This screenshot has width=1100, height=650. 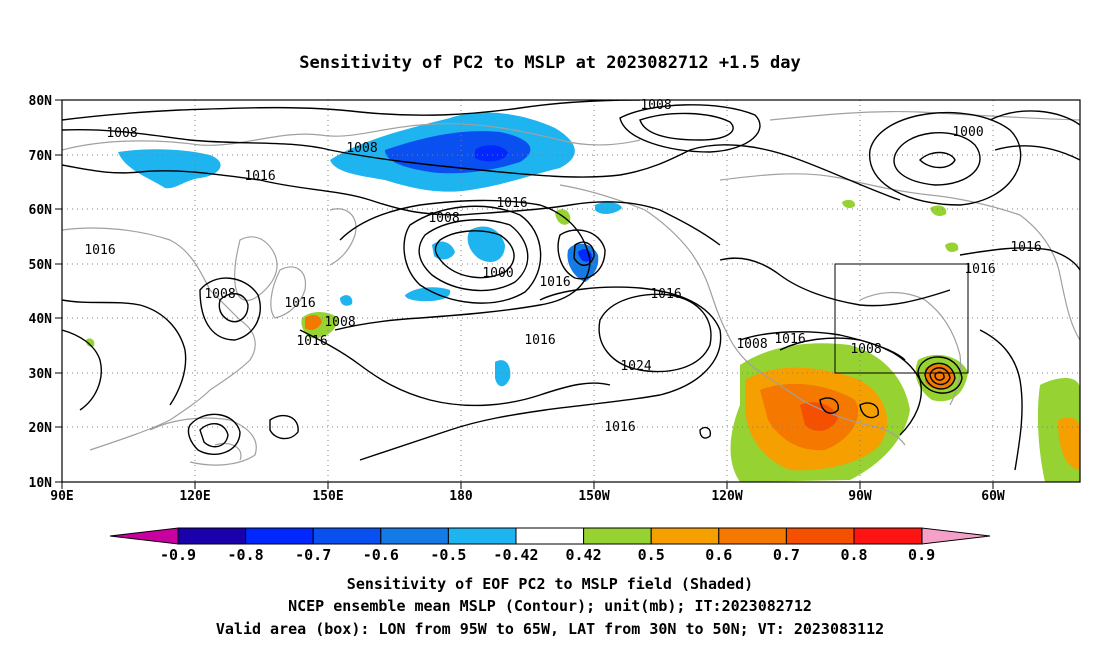 What do you see at coordinates (448, 555) in the screenshot?
I see `colorbar-label: -0.5` at bounding box center [448, 555].